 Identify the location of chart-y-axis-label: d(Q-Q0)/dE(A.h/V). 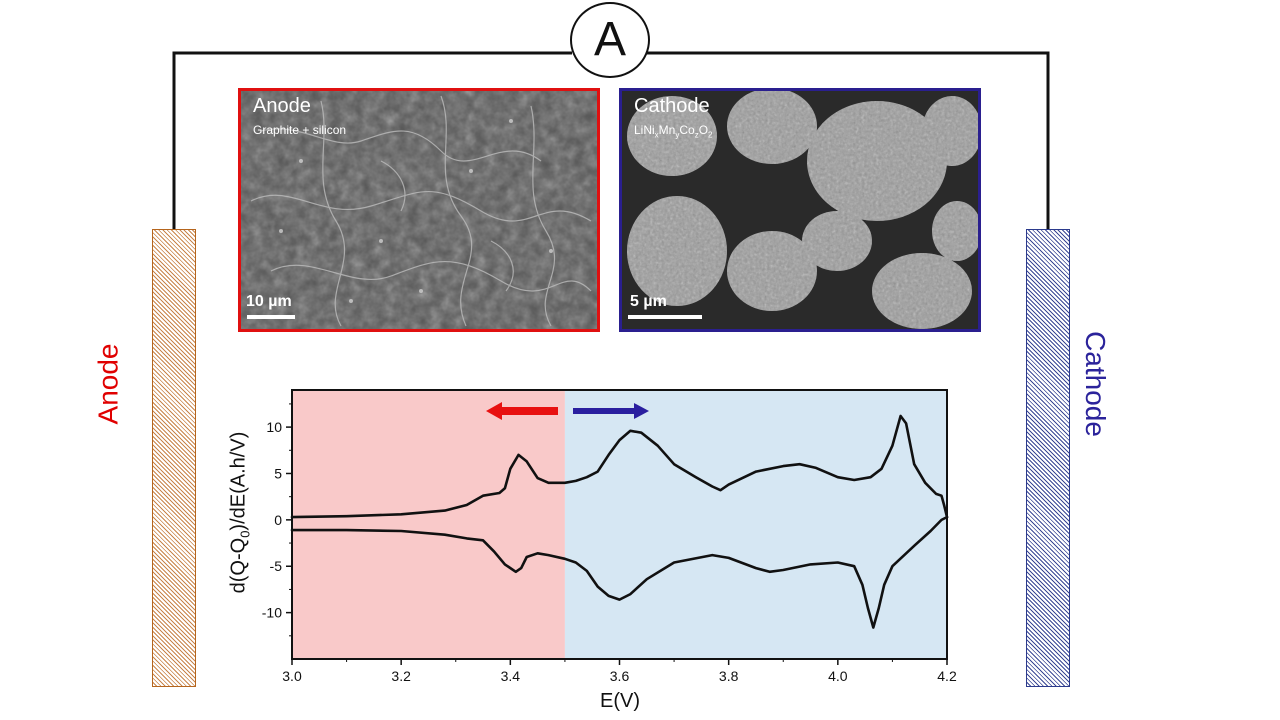
(240, 513).